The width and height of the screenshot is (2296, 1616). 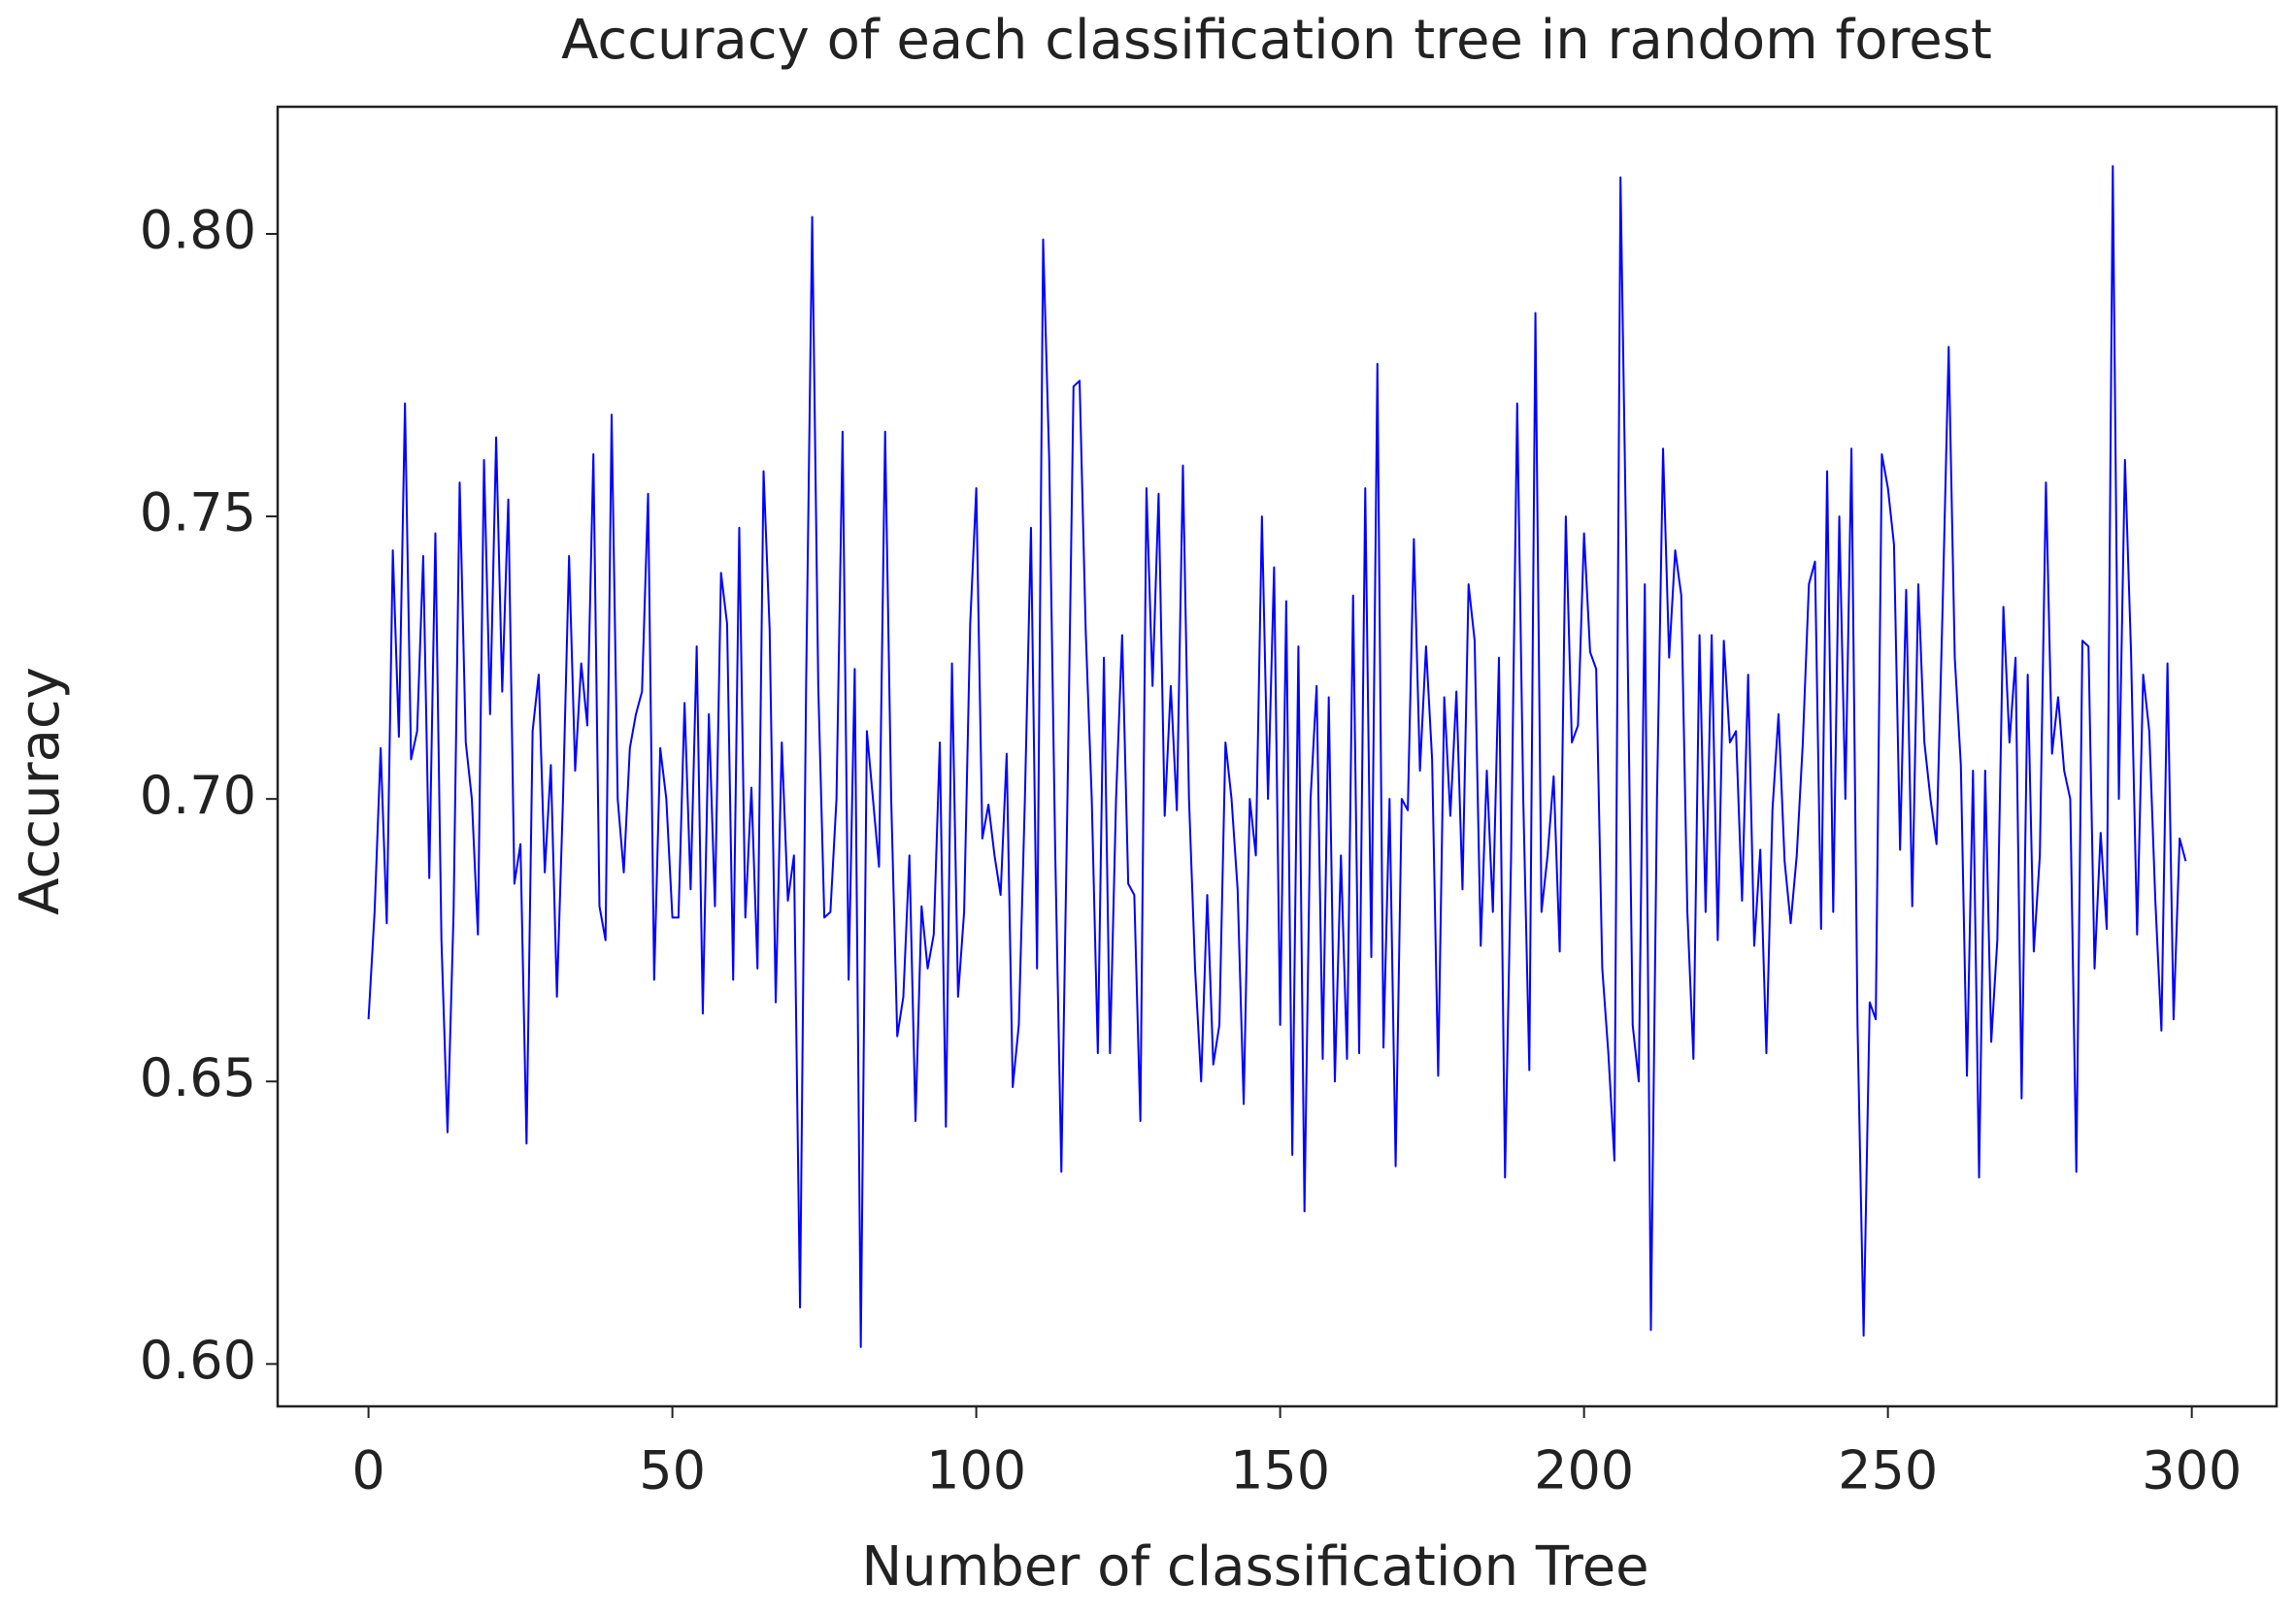 I want to click on x-tick-label: 200, so click(x=1584, y=1470).